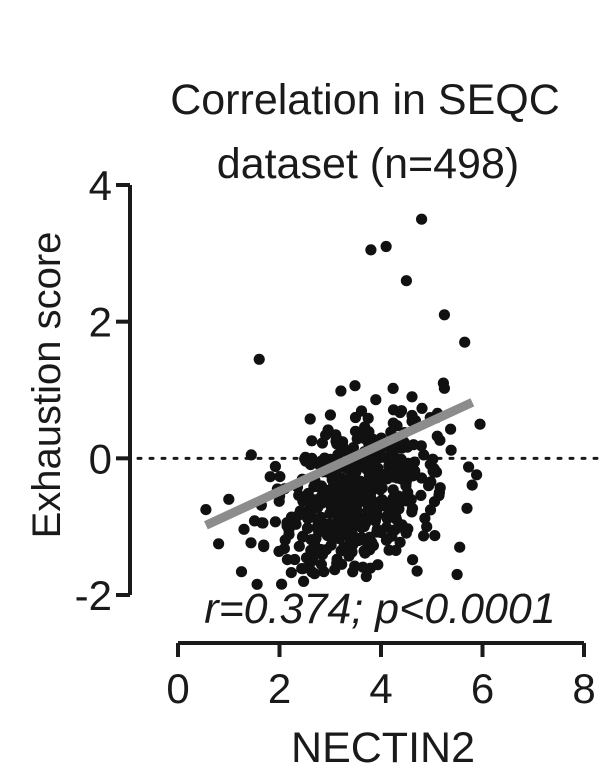 The height and width of the screenshot is (777, 610). Describe the element at coordinates (339, 464) in the screenshot. I see `regression-line-group` at that location.